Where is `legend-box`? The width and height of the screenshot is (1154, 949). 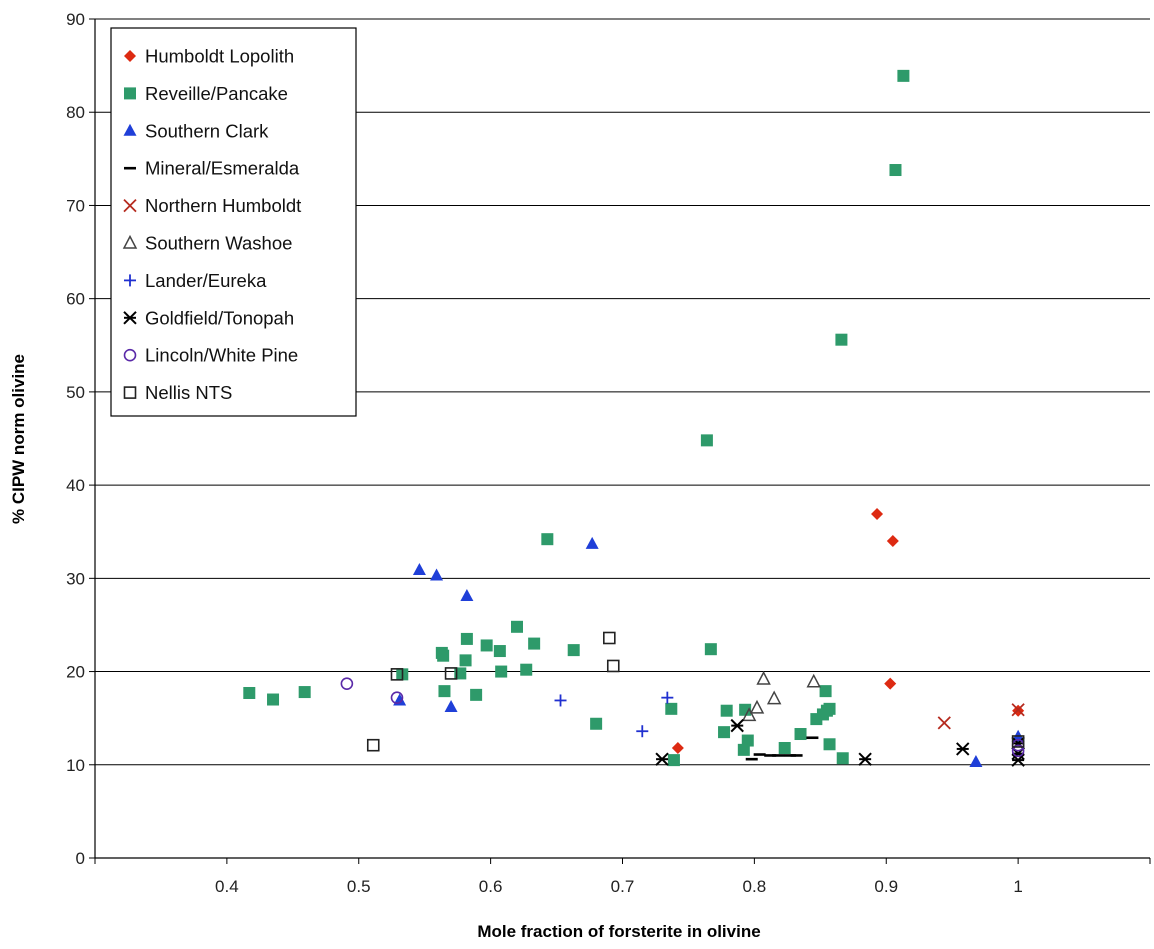
legend-box is located at coordinates (233, 222).